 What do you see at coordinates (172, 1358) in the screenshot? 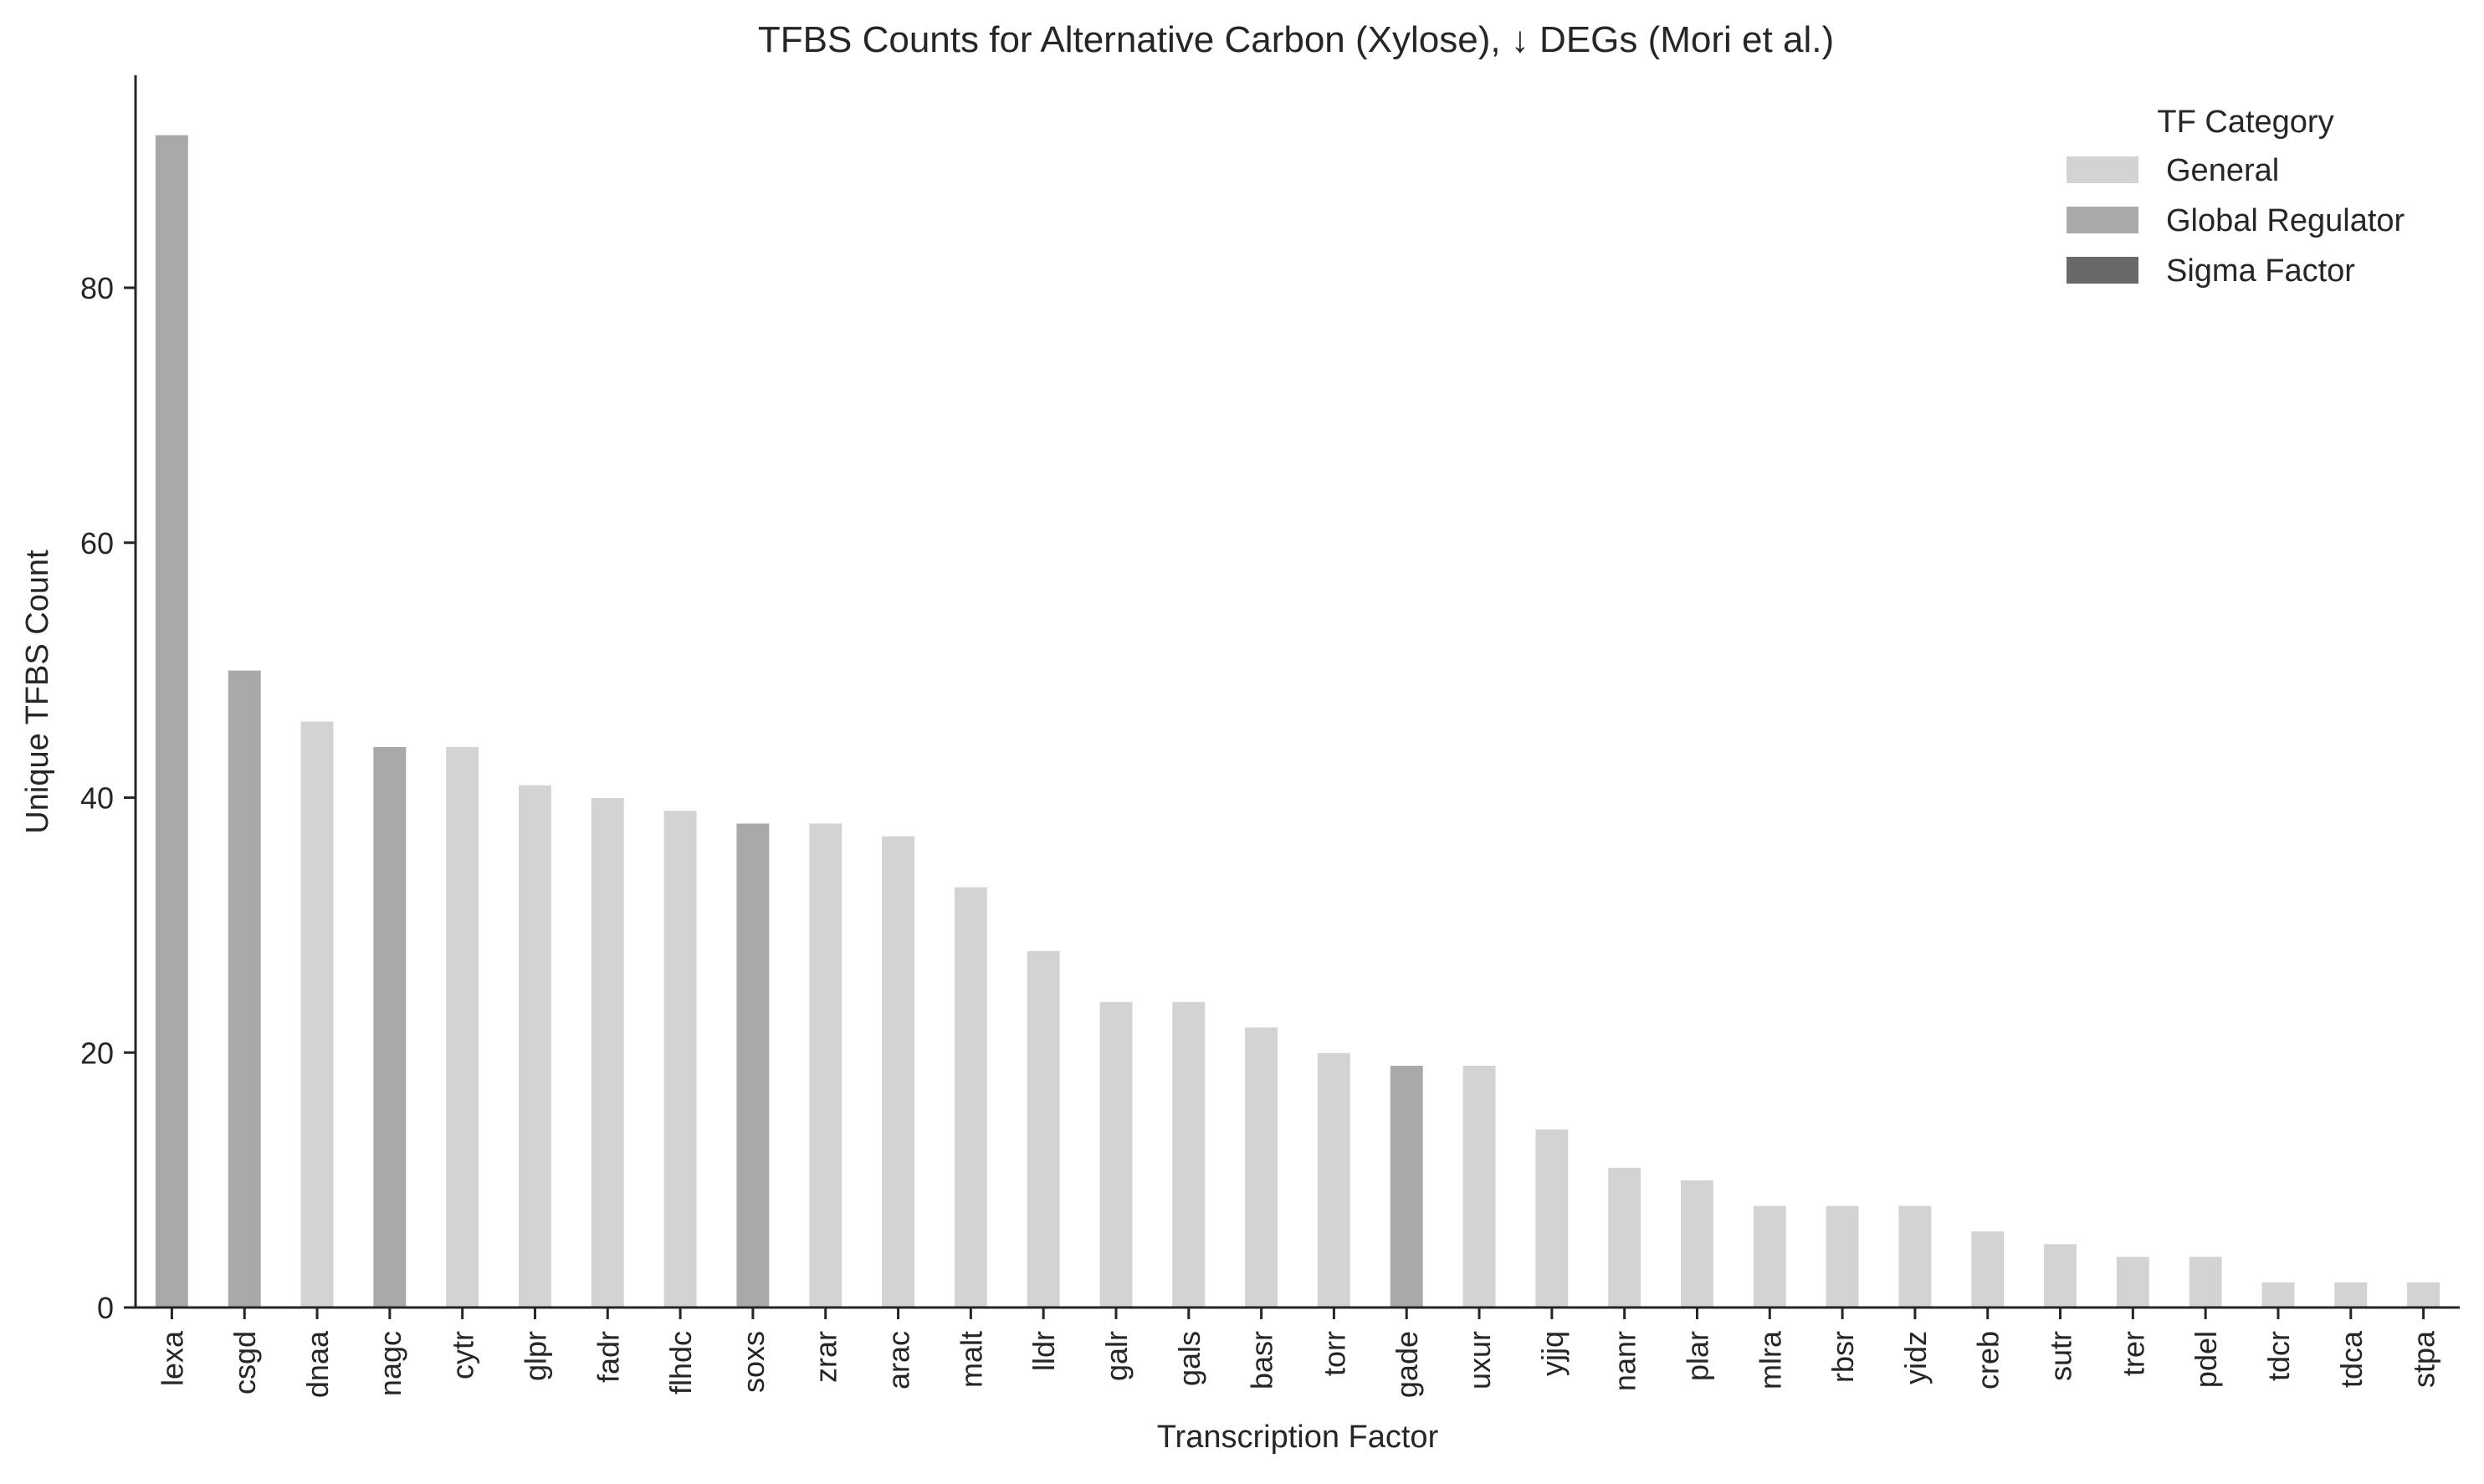
I see `x-tick-label-lexa: lexa` at bounding box center [172, 1358].